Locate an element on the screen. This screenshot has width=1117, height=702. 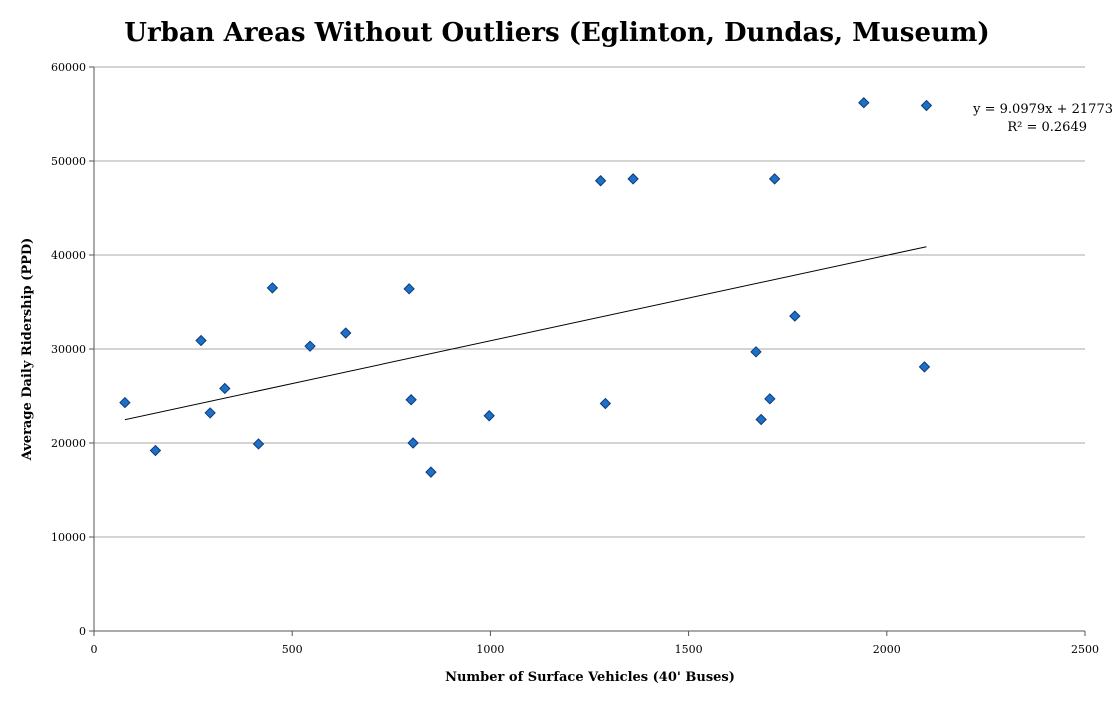
y-tick-label-6: 60000 is located at coordinates (68, 67).